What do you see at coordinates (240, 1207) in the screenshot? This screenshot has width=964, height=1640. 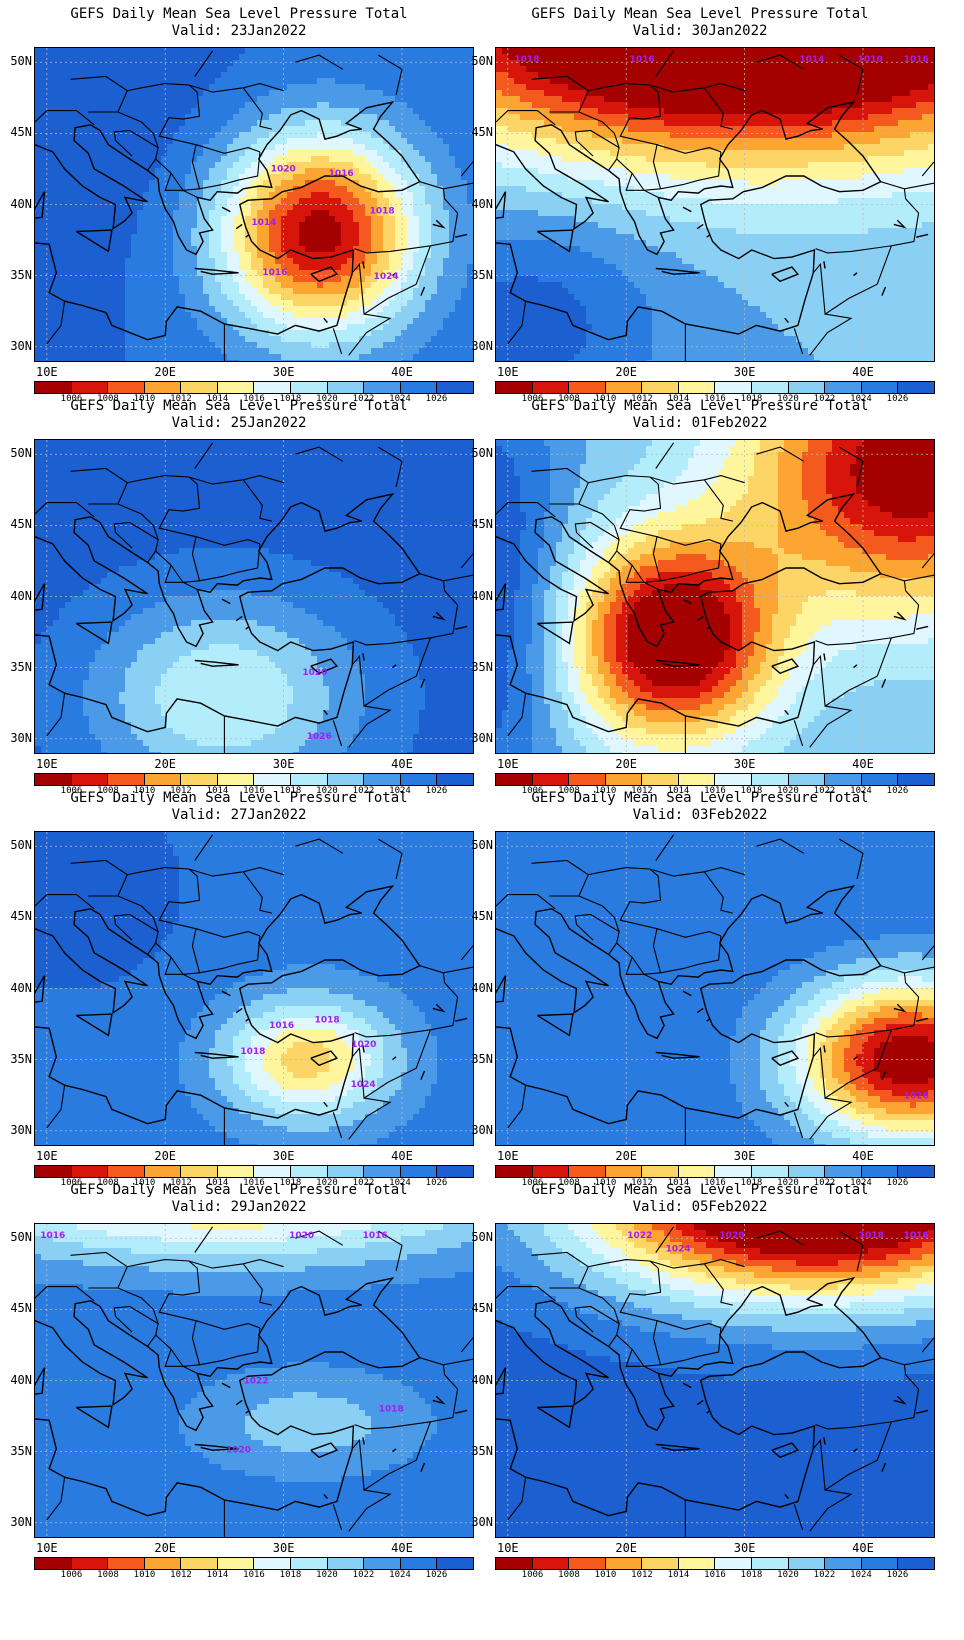 I see `panel-valid-date: Valid: 29Jan2022` at bounding box center [240, 1207].